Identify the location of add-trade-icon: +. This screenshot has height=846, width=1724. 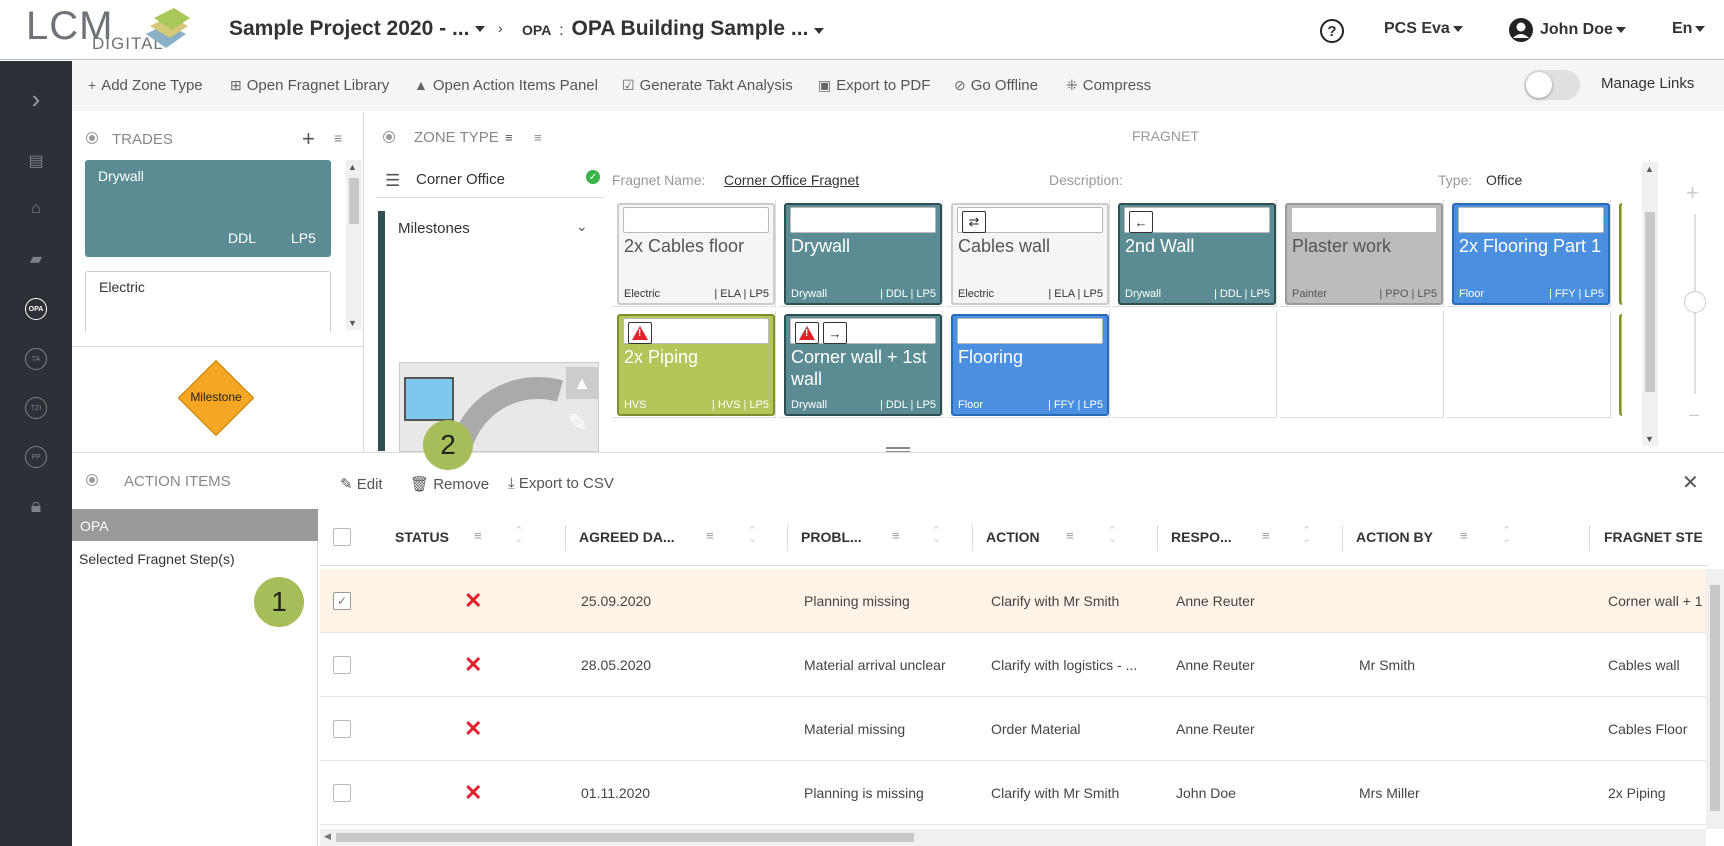
(308, 138).